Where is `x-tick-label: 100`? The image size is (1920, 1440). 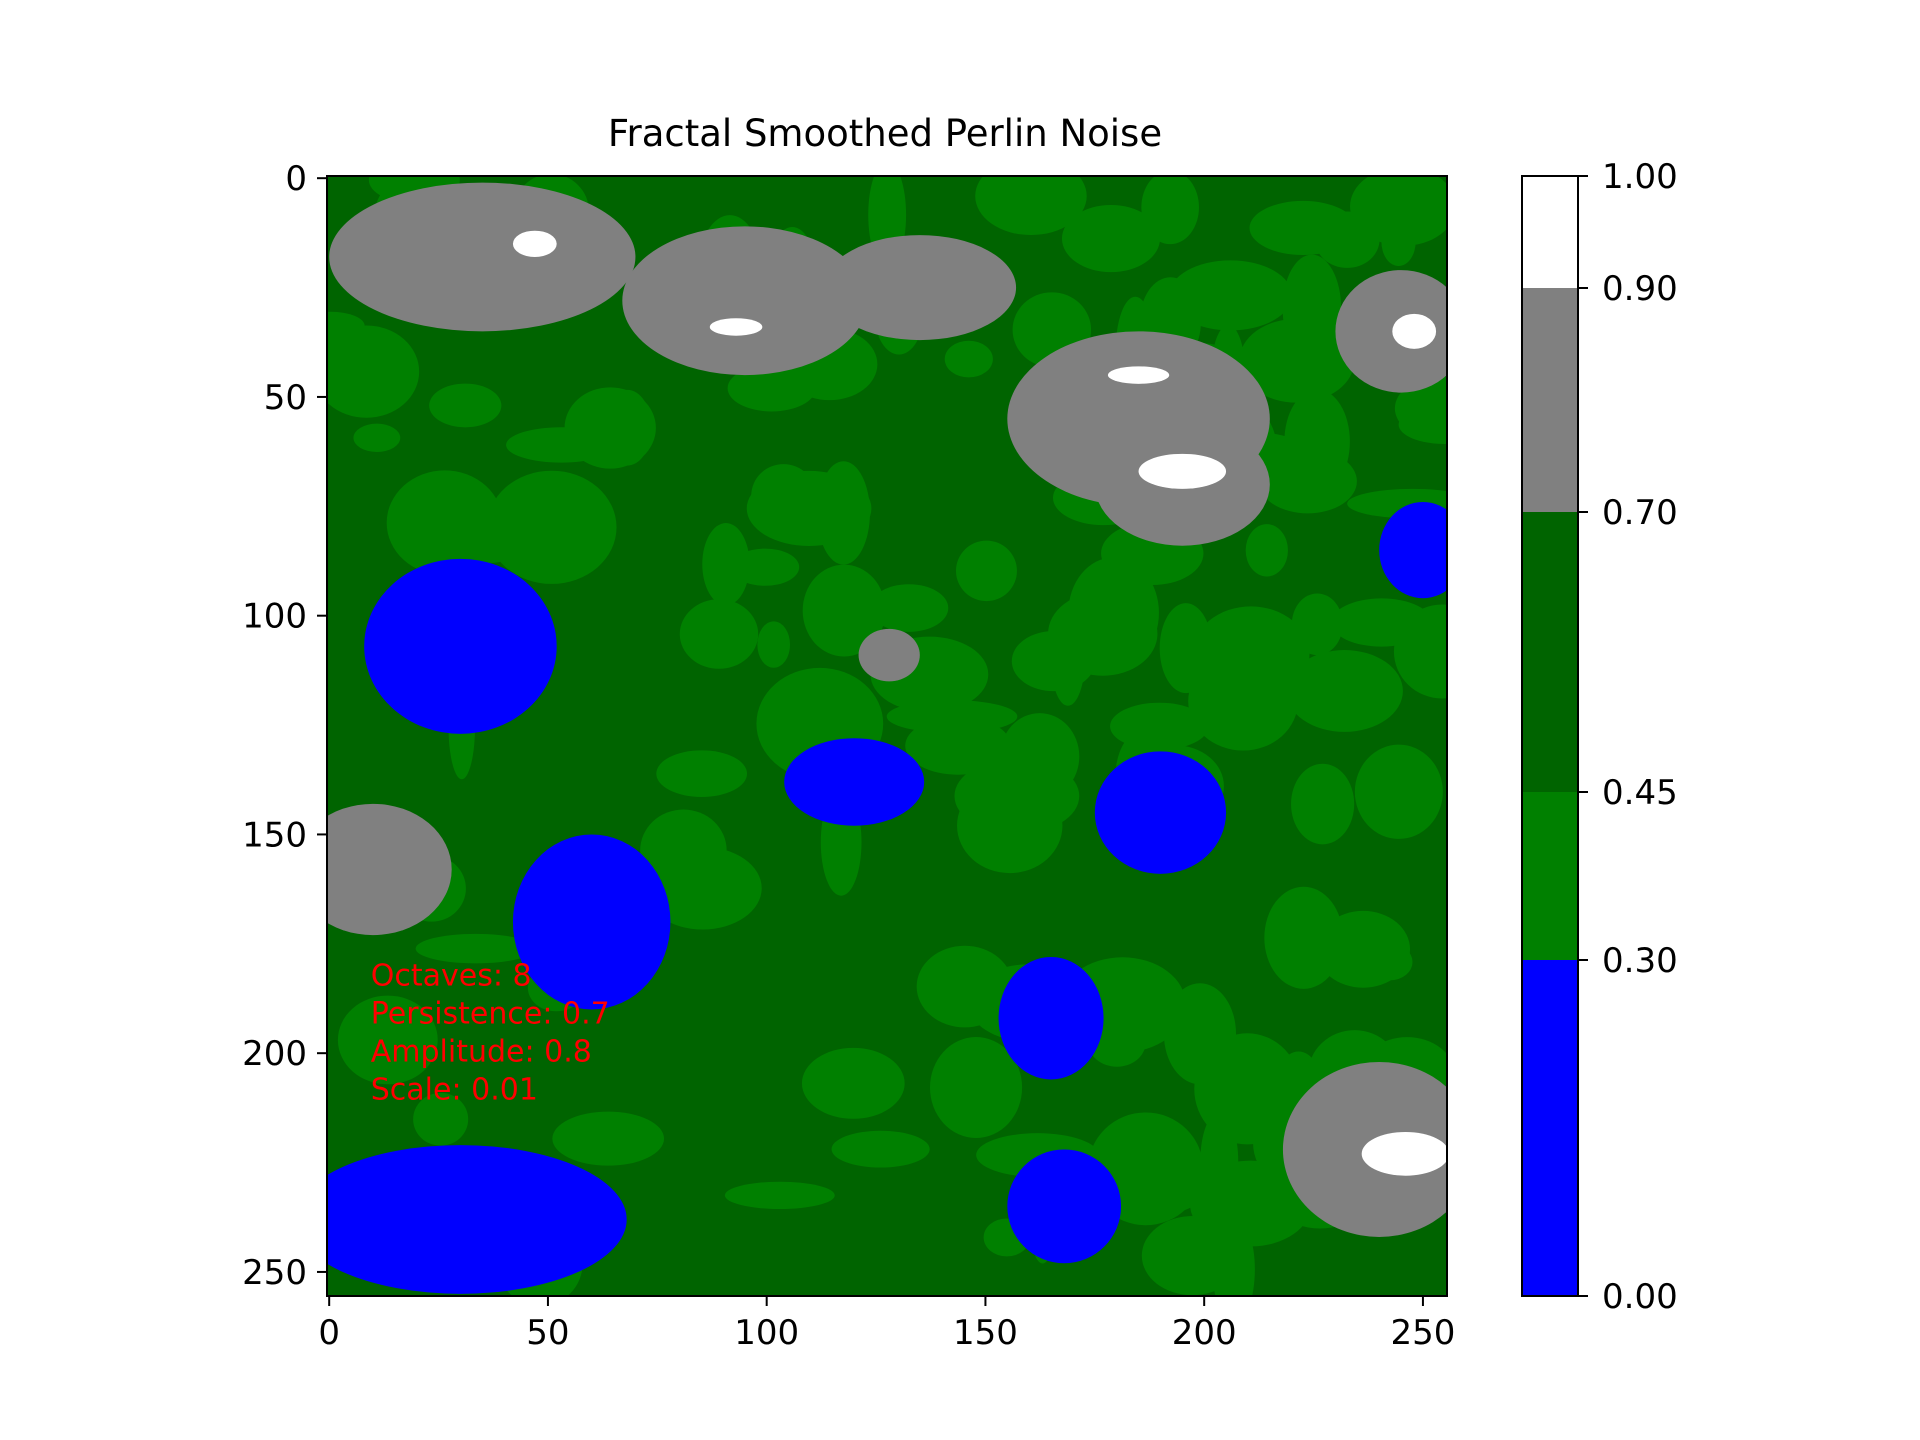 x-tick-label: 100 is located at coordinates (766, 1333).